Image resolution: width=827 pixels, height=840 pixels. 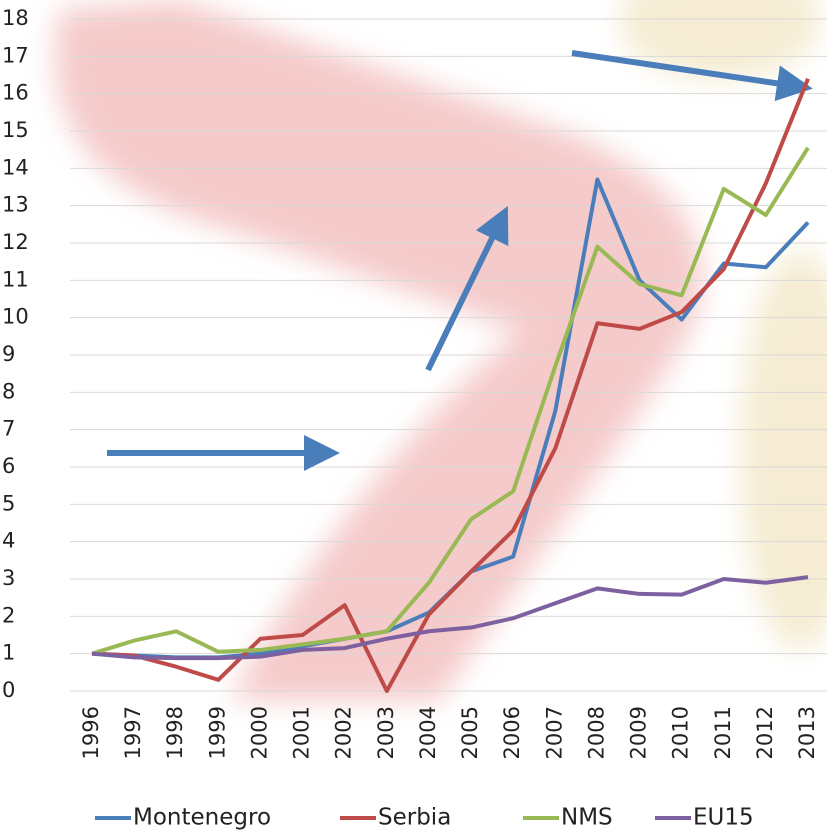 What do you see at coordinates (428, 732) in the screenshot?
I see `x-tick-label: 2004` at bounding box center [428, 732].